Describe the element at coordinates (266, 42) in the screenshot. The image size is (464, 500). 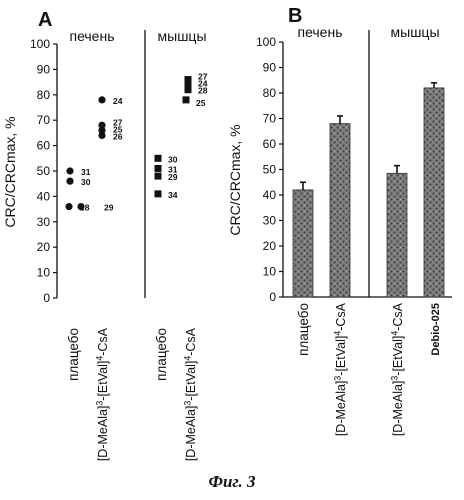
I see `panel-b-y-tick-label: 100` at that location.